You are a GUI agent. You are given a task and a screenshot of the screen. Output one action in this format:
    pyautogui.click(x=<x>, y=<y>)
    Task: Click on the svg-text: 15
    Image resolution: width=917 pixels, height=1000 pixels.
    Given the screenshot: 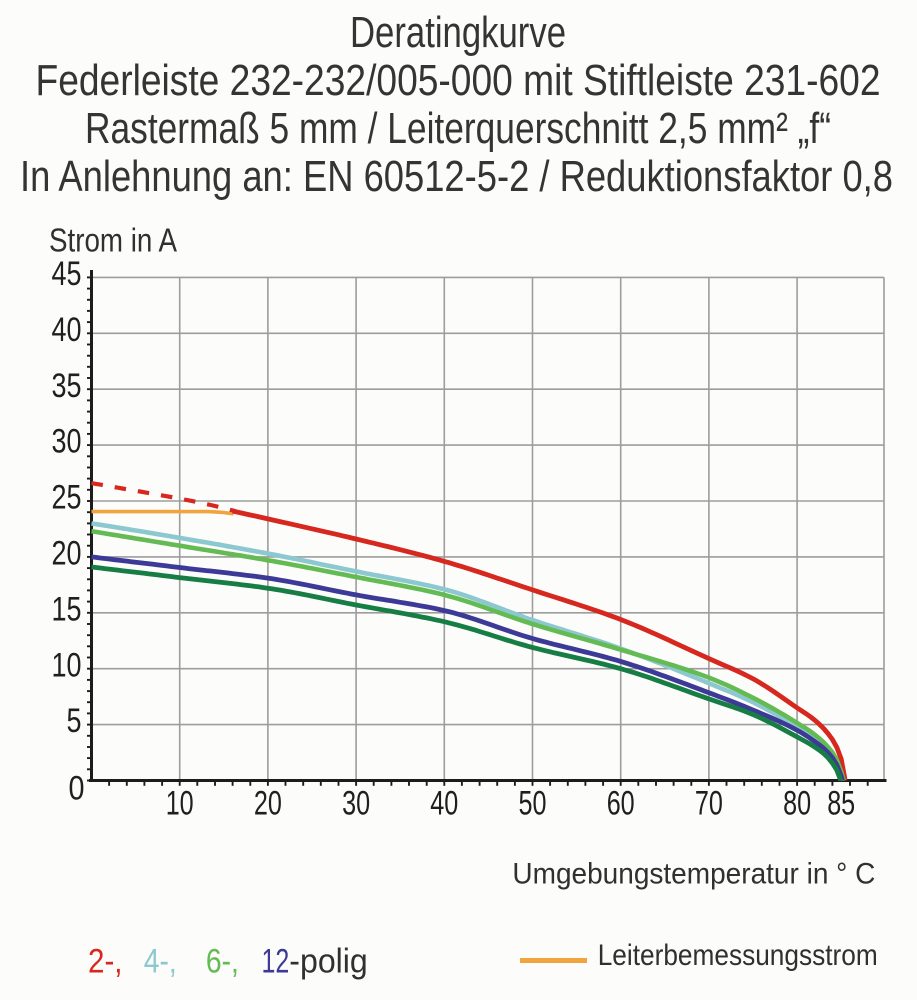 What is the action you would take?
    pyautogui.click(x=67, y=609)
    